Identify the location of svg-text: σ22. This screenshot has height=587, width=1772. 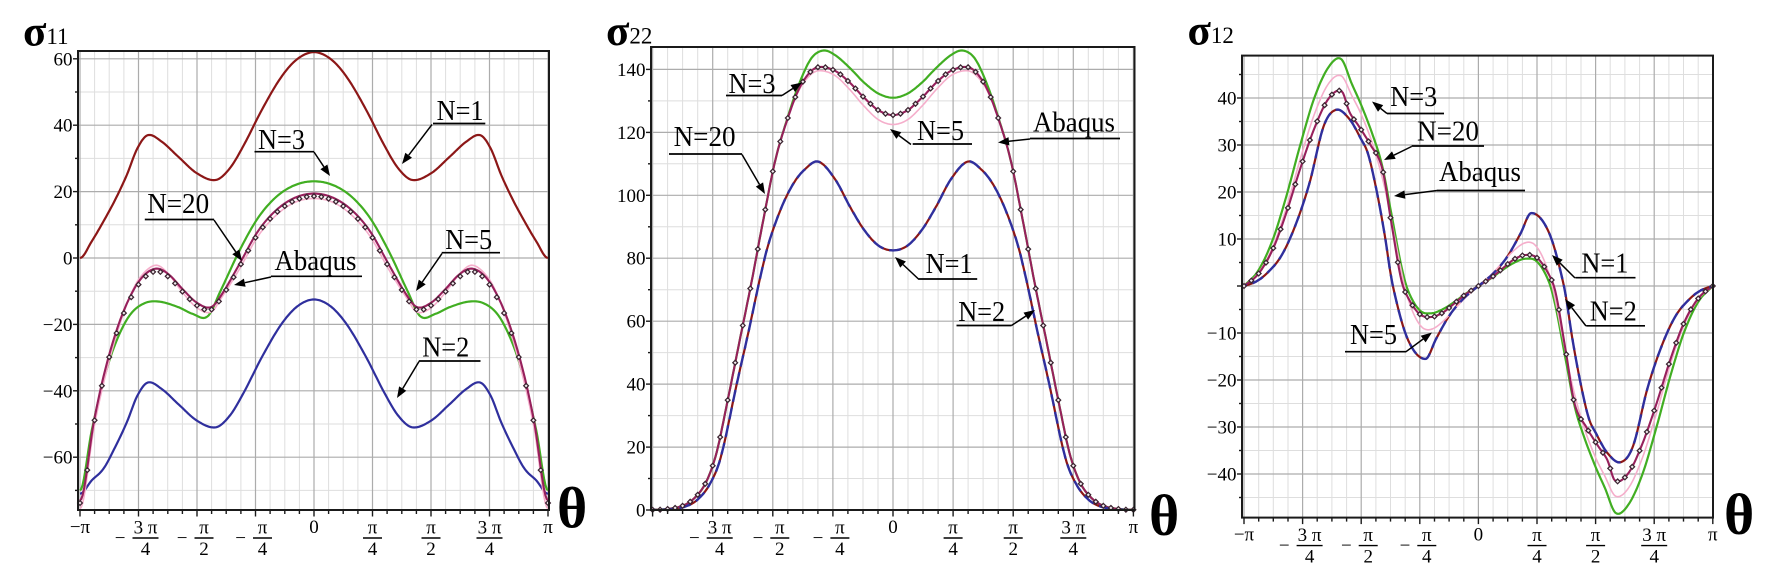
(629, 31).